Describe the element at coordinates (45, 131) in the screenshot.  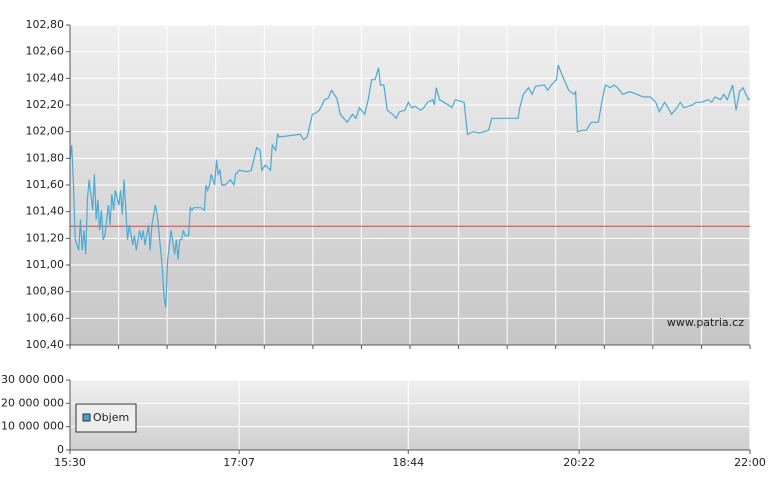
I see `y-tick-label: 102,00` at that location.